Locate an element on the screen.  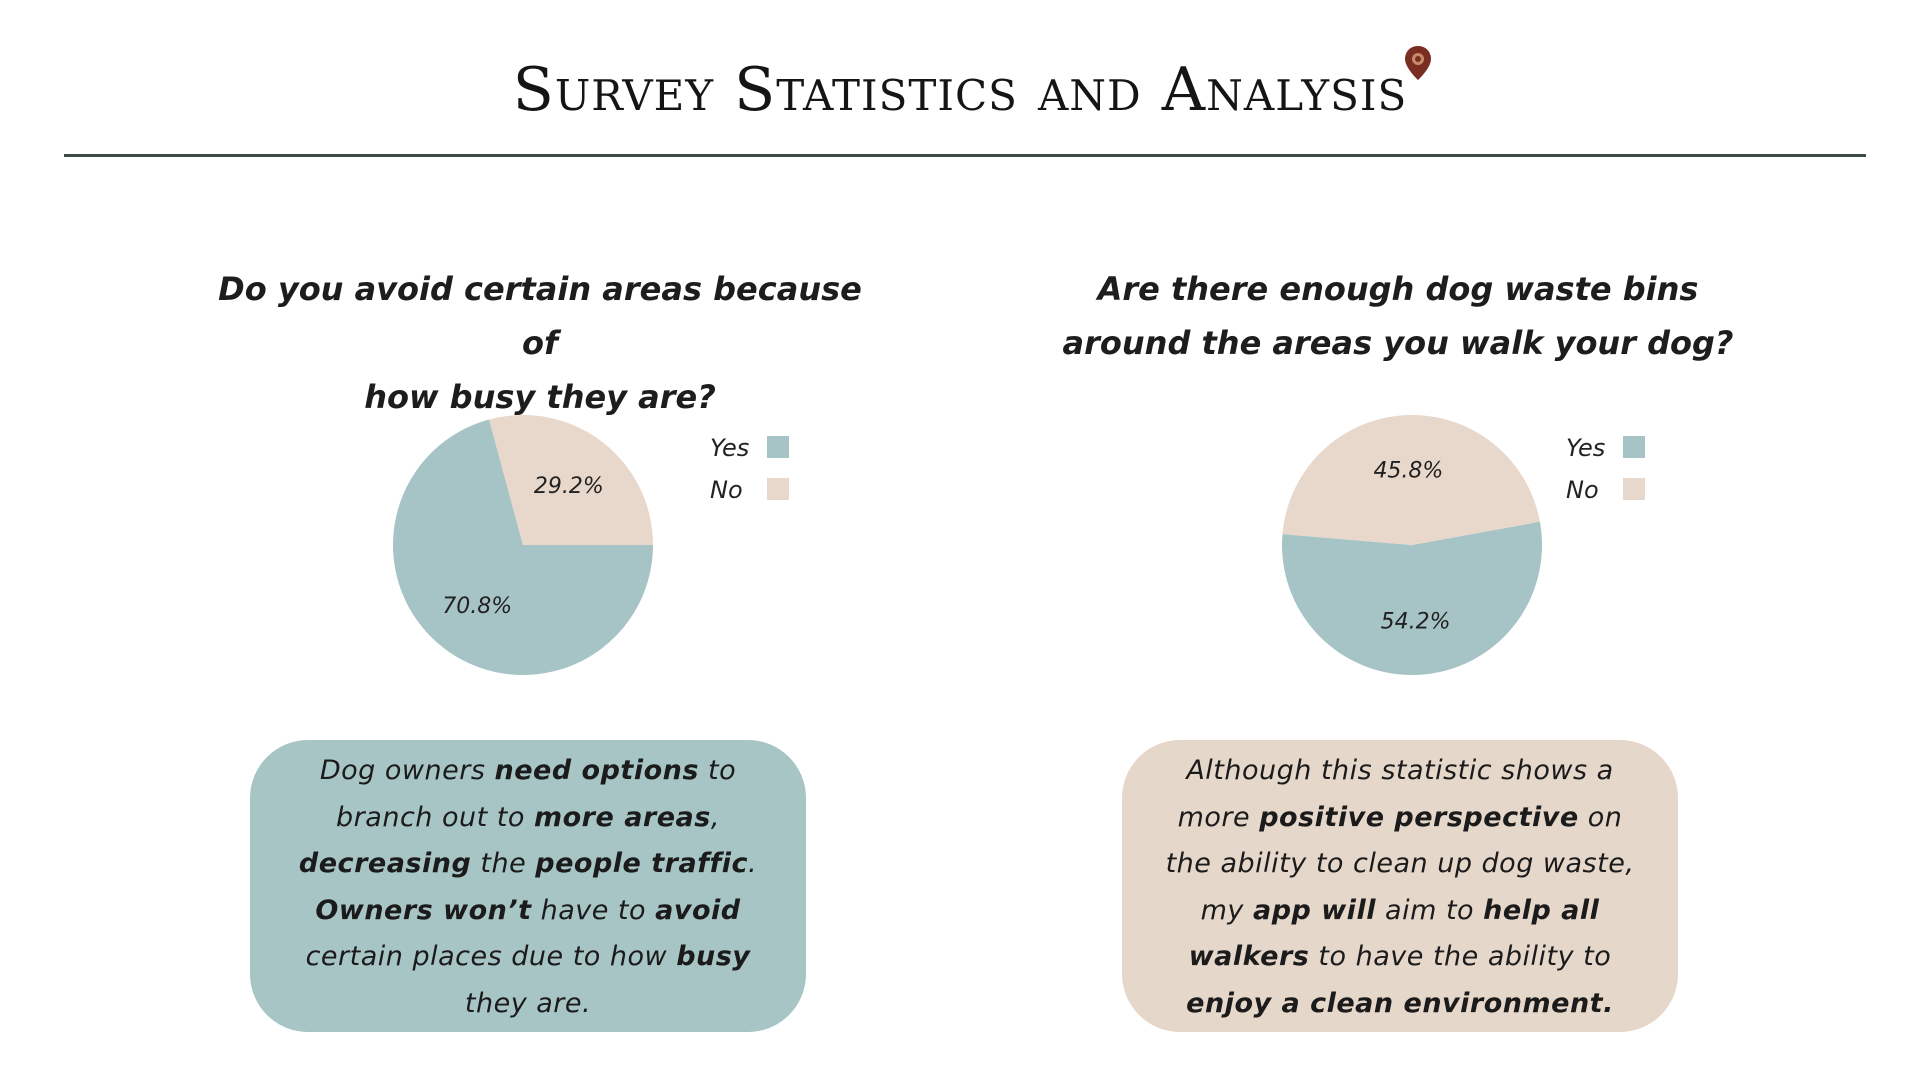
callout-text-segment: help all walkers is located at coordinates (1394, 933).